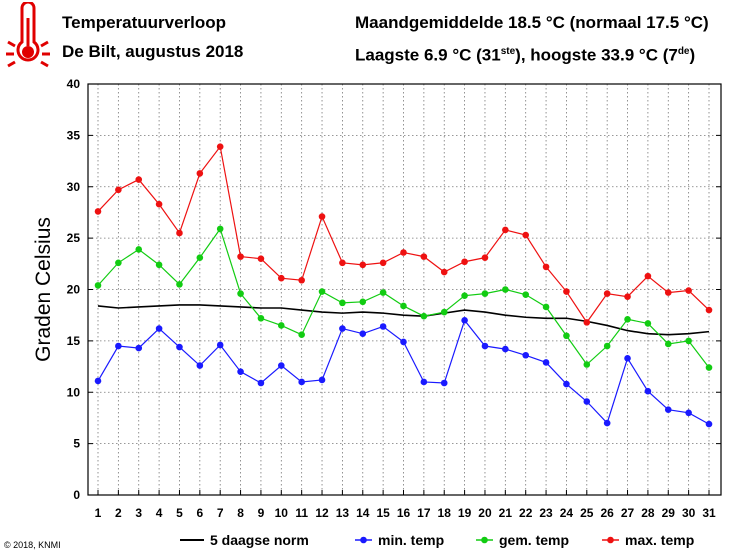 Image resolution: width=732 pixels, height=557 pixels. I want to click on x-tick-label: 11, so click(301, 513).